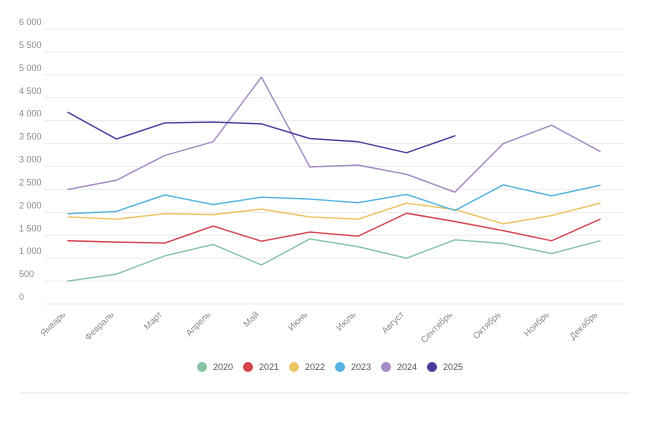 This screenshot has height=447, width=650. Describe the element at coordinates (334, 199) in the screenshot. I see `series-line-2023` at that location.